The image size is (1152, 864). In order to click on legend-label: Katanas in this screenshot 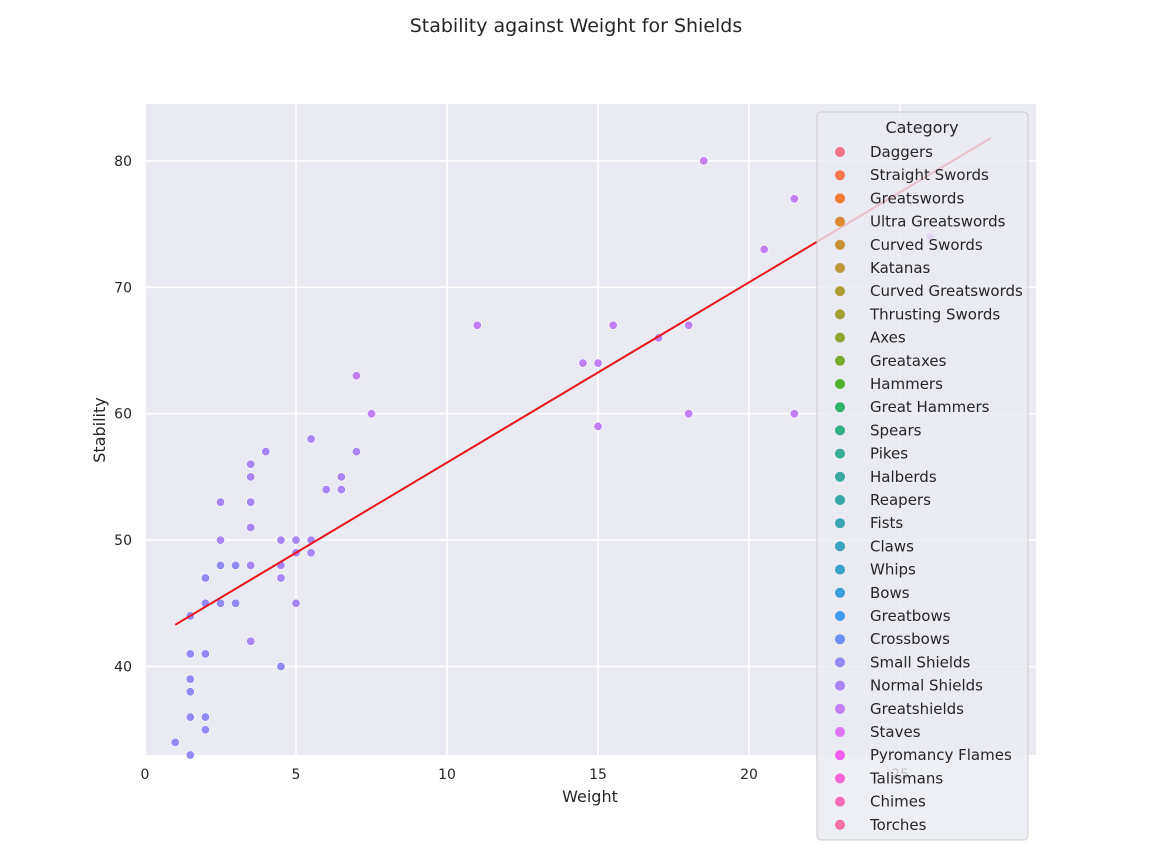, I will do `click(900, 268)`.